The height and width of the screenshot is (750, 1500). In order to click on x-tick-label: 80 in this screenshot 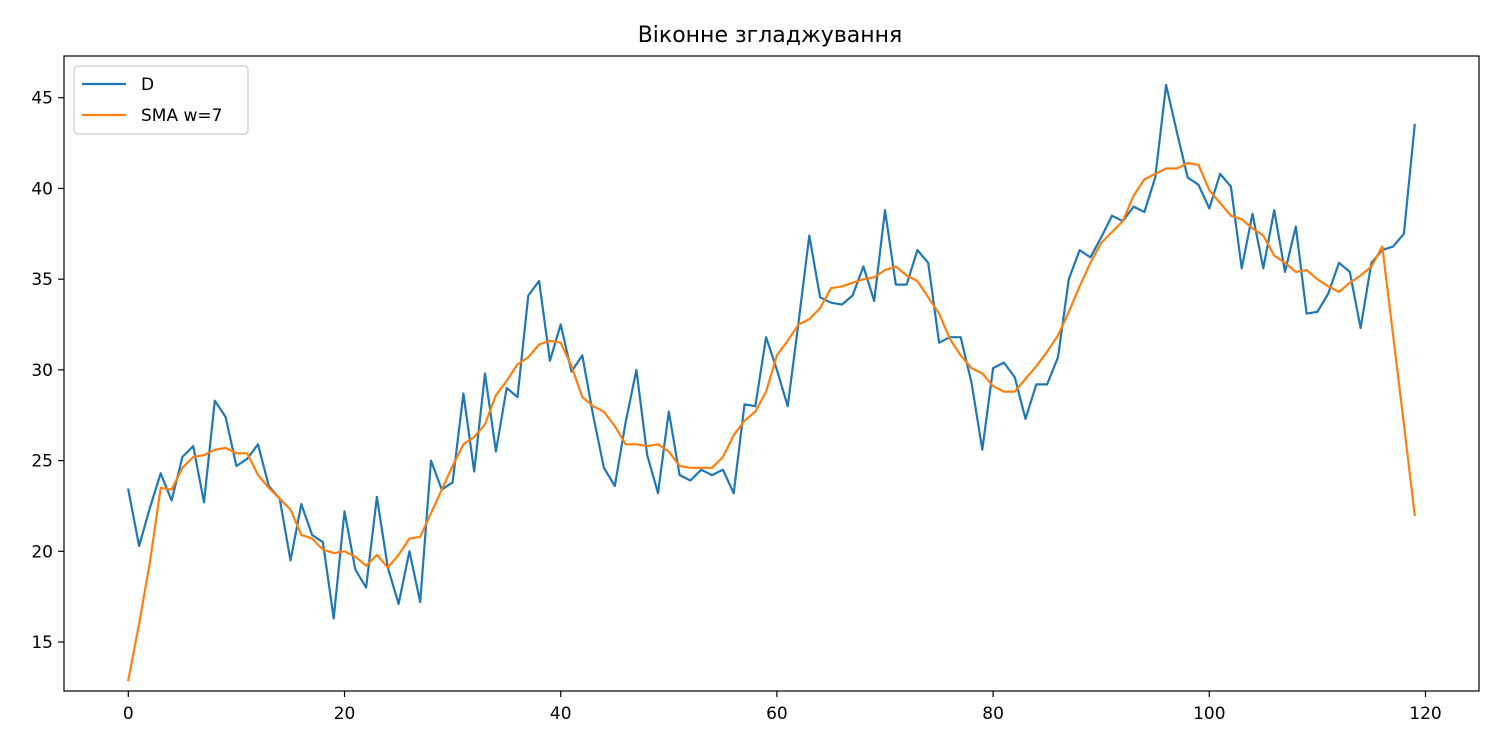, I will do `click(993, 714)`.